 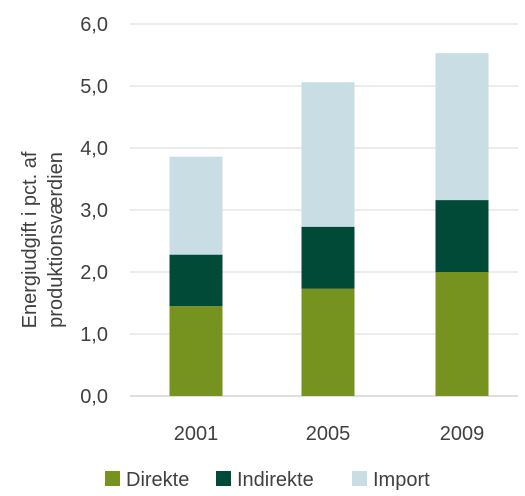 I want to click on legend-item-direkte: Direkte, so click(x=147, y=480).